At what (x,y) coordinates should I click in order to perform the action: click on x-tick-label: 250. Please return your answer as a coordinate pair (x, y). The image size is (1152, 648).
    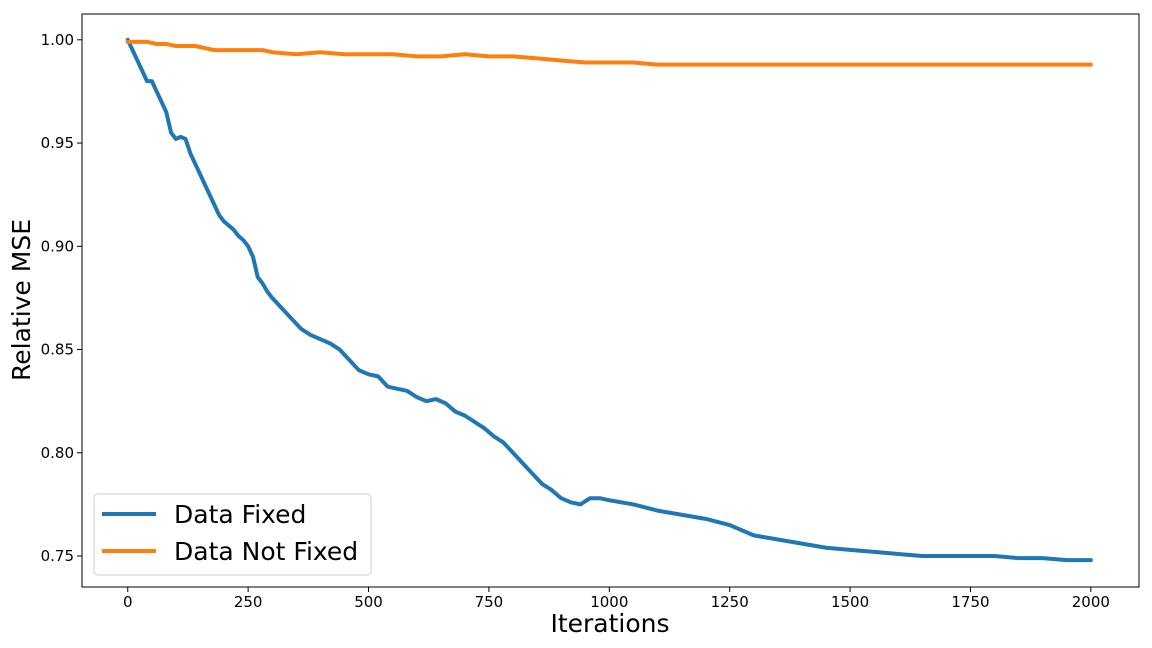
    Looking at the image, I should click on (248, 602).